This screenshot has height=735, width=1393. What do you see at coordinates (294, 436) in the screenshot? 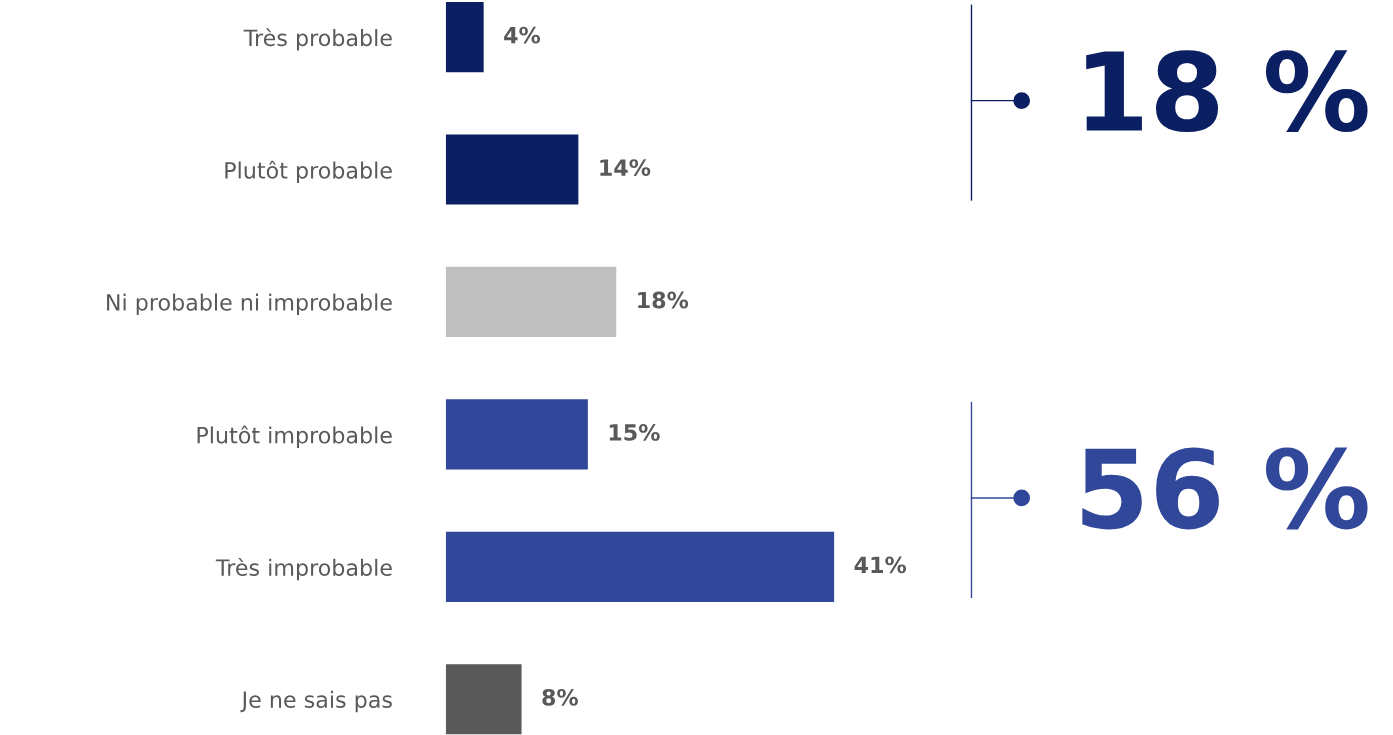
I see `y-tick-label: Plutôt improbable` at bounding box center [294, 436].